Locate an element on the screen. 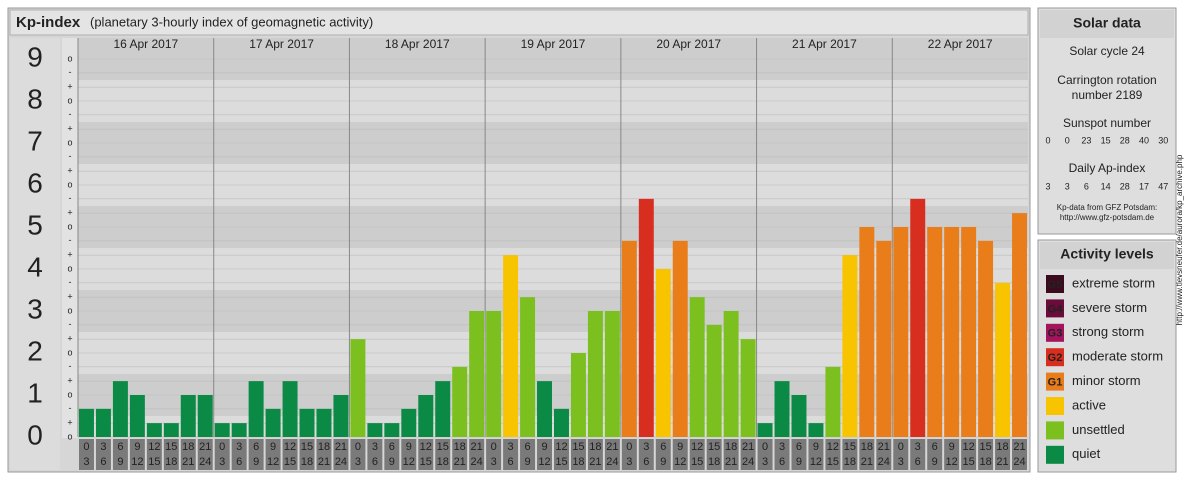 Image resolution: width=1184 pixels, height=480 pixels. daily-number: 3 is located at coordinates (1067, 186).